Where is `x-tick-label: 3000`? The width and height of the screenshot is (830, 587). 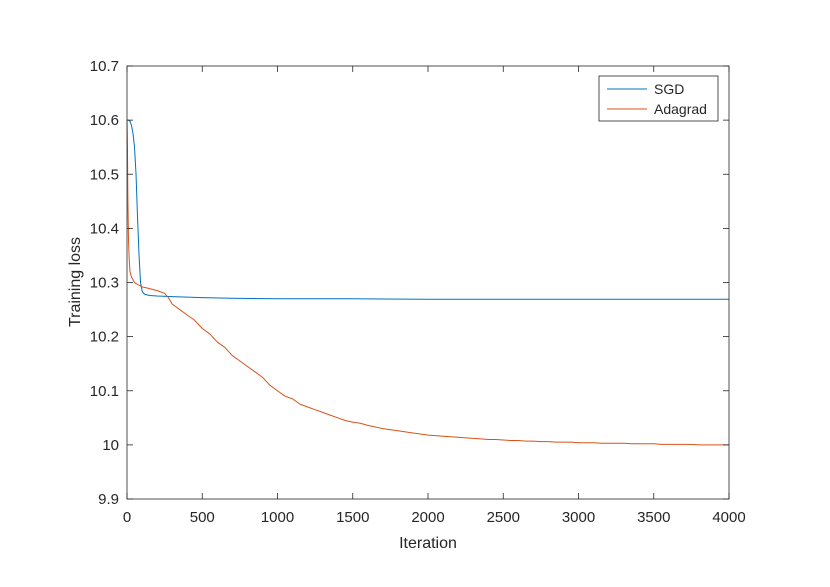
x-tick-label: 3000 is located at coordinates (578, 517).